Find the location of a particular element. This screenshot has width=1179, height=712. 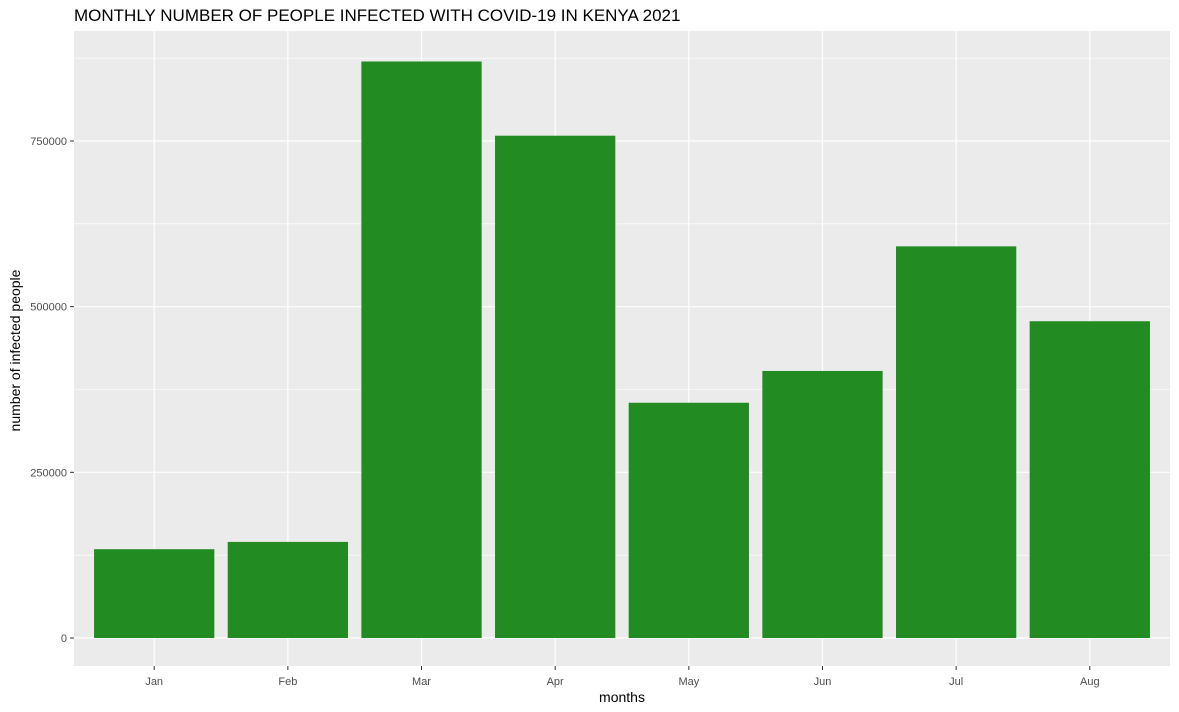

x-tick-label: Jun is located at coordinates (823, 682).